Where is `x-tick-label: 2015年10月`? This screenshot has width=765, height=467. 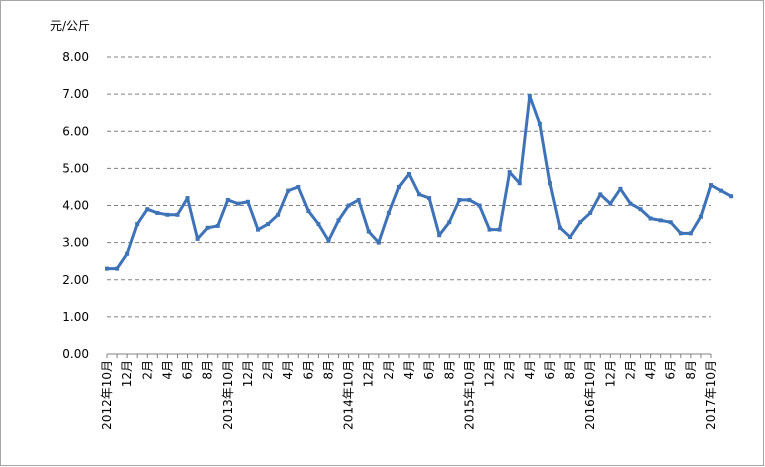
x-tick-label: 2015年10月 is located at coordinates (469, 395).